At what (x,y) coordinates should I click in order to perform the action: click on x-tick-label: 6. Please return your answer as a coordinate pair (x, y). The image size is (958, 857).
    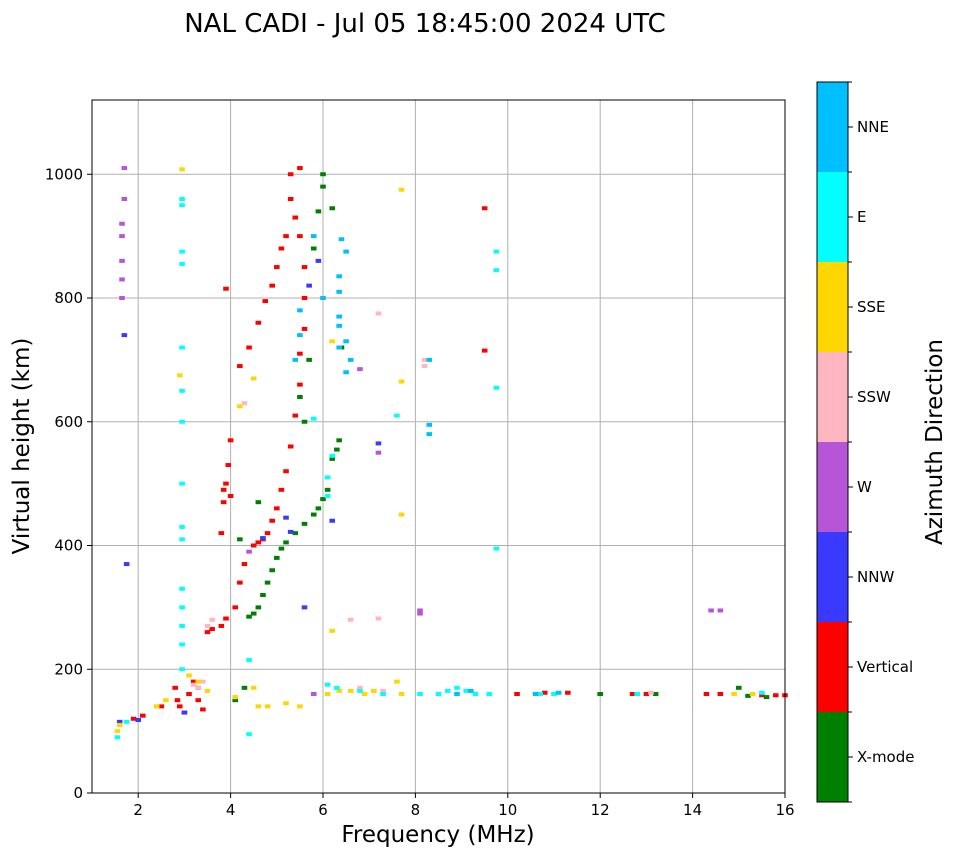
    Looking at the image, I should click on (323, 810).